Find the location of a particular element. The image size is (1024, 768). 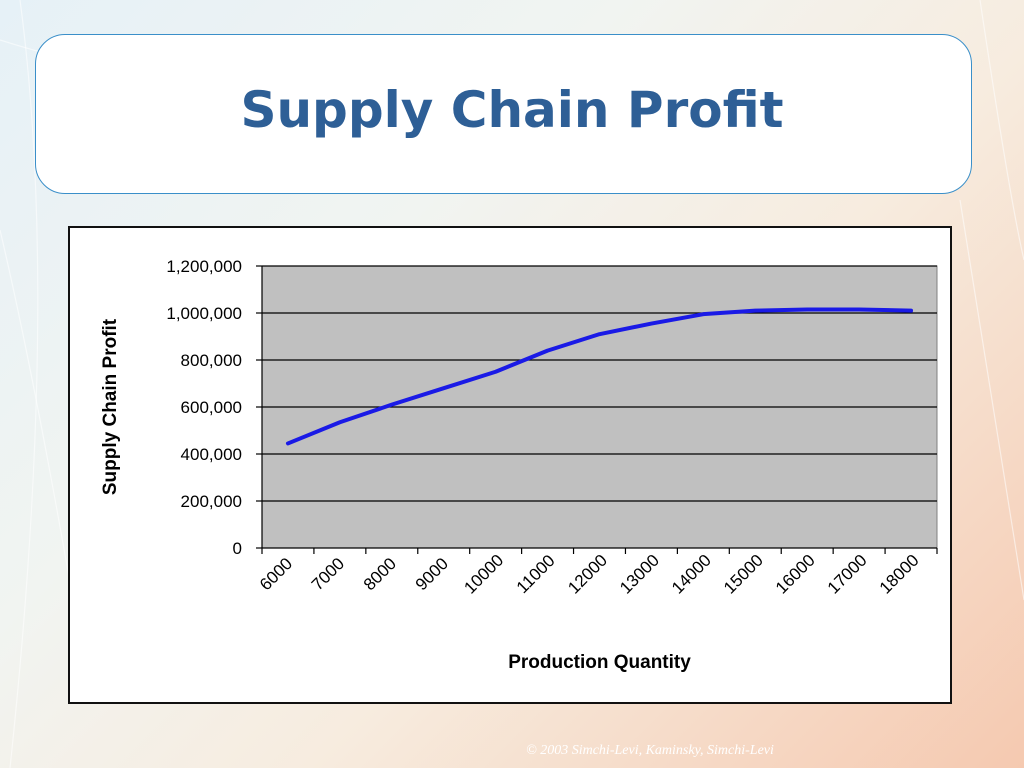

profit-series-line is located at coordinates (599, 376).